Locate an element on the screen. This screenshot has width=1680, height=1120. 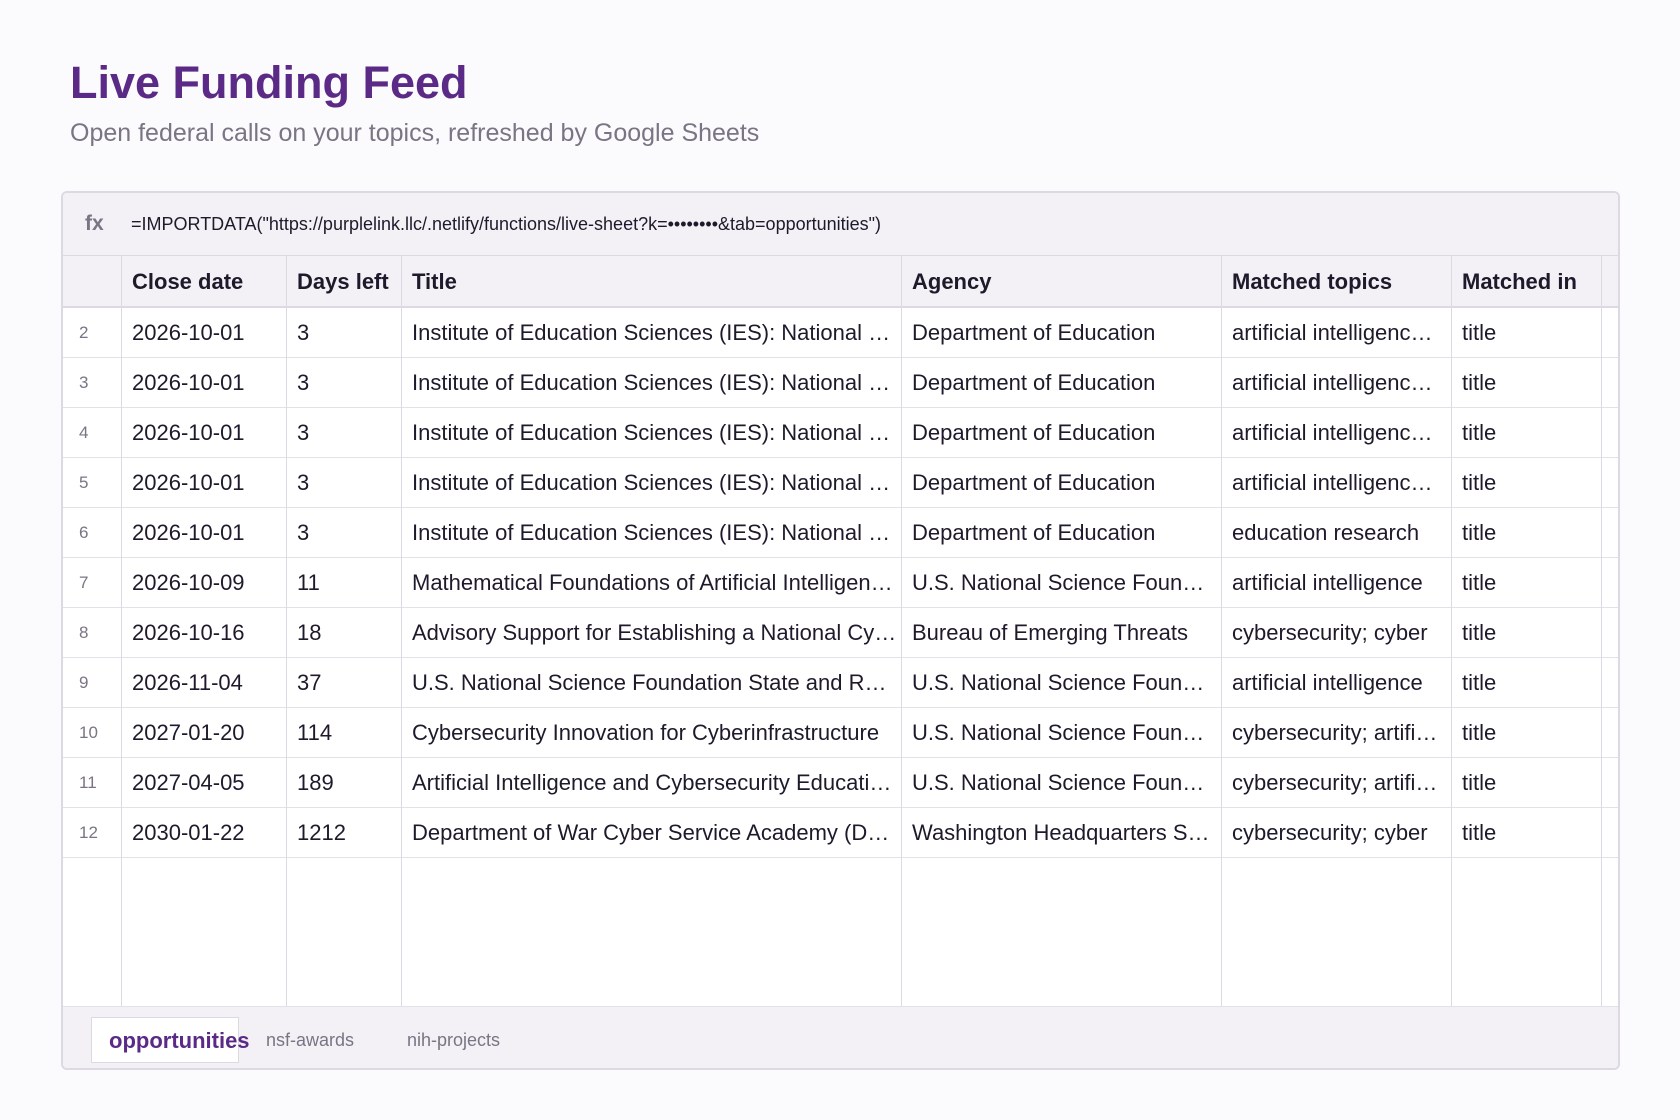
cell-agency: Bureau of Emerging Threats is located at coordinates (1050, 632).